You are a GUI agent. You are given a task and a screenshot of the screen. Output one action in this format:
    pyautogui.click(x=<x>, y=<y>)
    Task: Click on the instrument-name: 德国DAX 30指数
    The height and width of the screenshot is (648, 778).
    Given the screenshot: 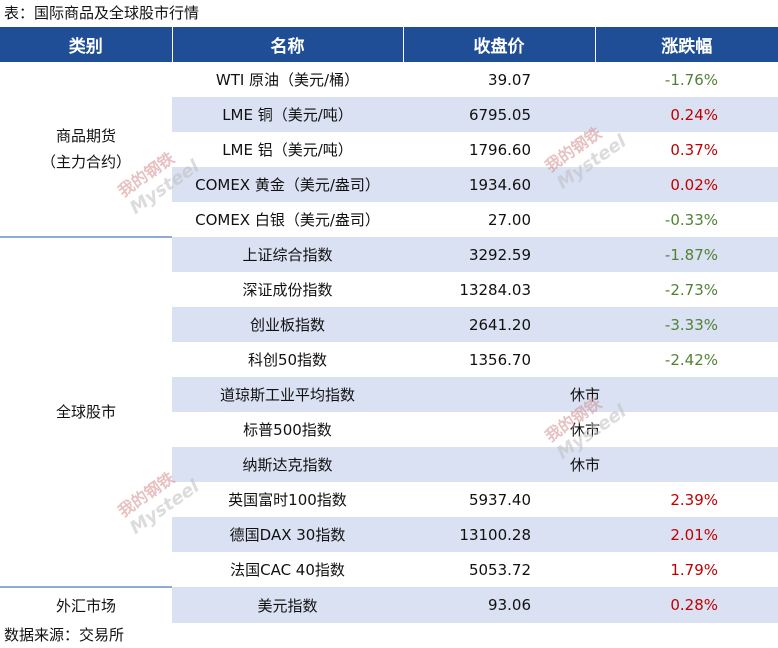 What is the action you would take?
    pyautogui.click(x=287, y=534)
    